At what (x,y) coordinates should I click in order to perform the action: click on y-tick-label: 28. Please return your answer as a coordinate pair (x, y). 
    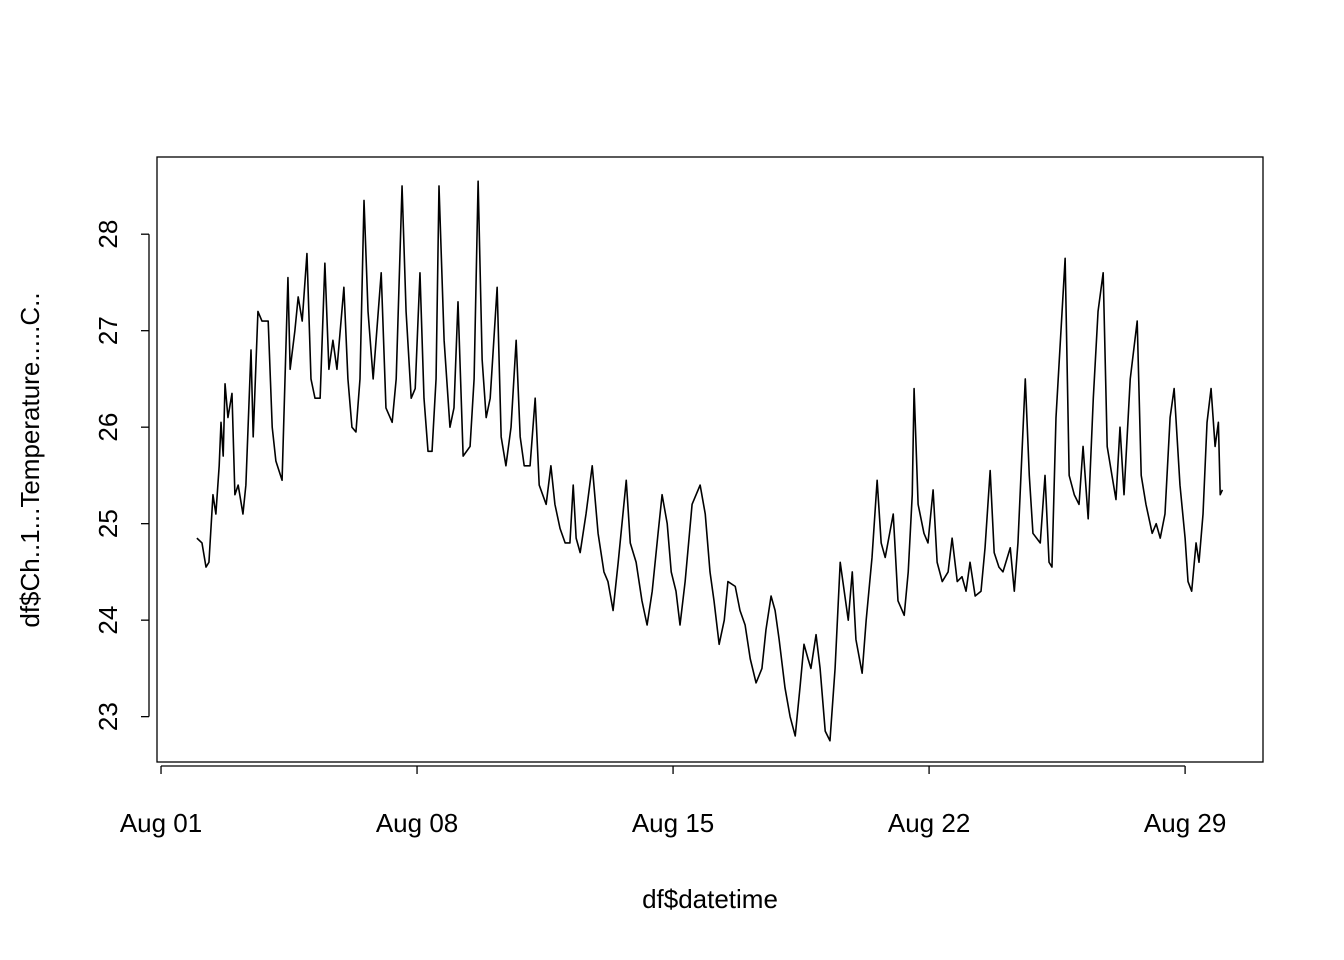
    Looking at the image, I should click on (108, 234).